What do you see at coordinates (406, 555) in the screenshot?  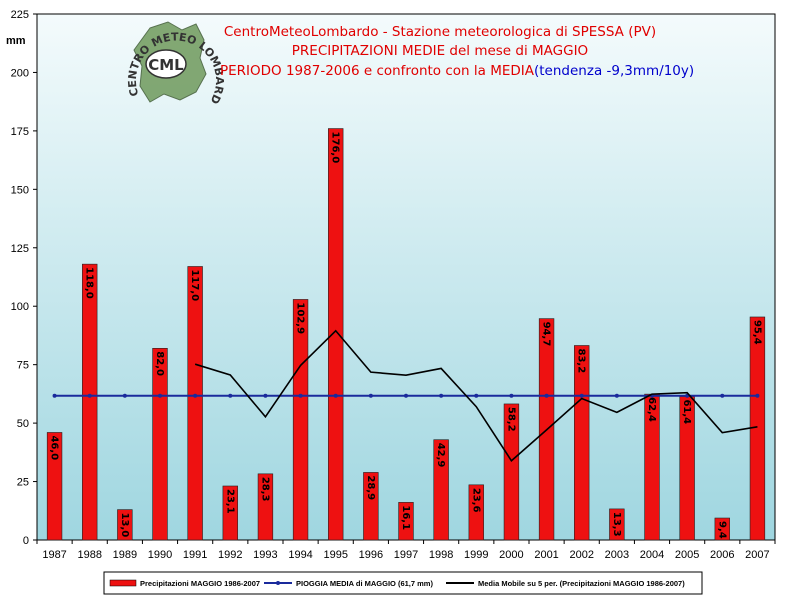 I see `x-tick-label: 1997` at bounding box center [406, 555].